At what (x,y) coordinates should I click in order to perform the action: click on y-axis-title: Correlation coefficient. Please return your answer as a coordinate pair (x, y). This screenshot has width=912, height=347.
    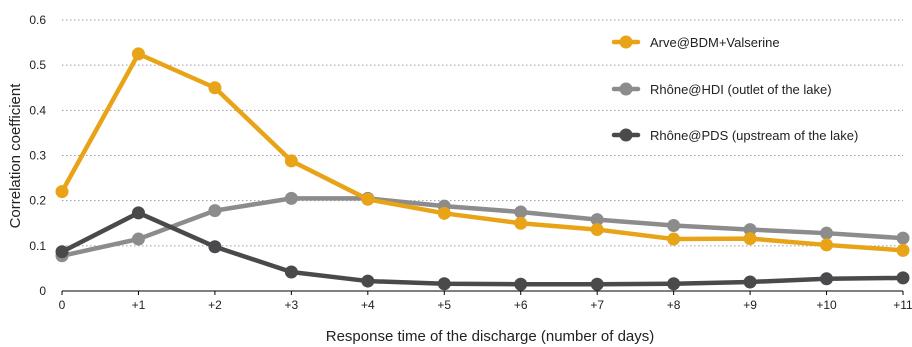
    Looking at the image, I should click on (15, 156).